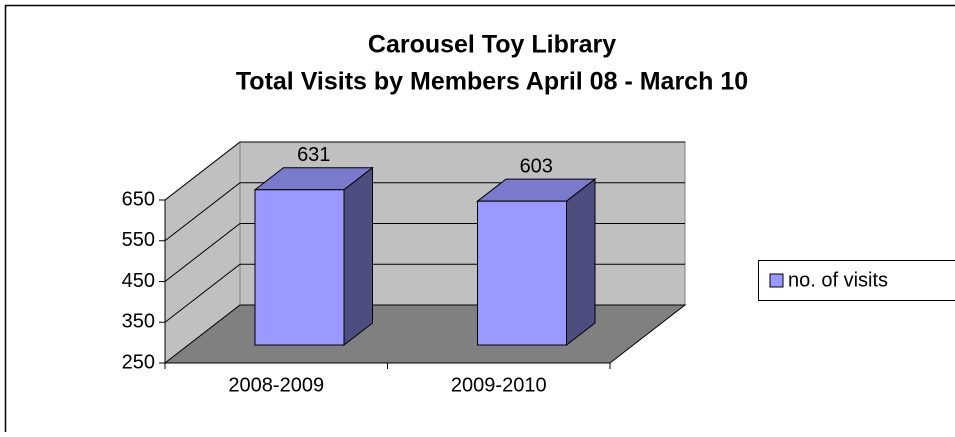  What do you see at coordinates (492, 45) in the screenshot?
I see `chart-title: Carousel Toy Library` at bounding box center [492, 45].